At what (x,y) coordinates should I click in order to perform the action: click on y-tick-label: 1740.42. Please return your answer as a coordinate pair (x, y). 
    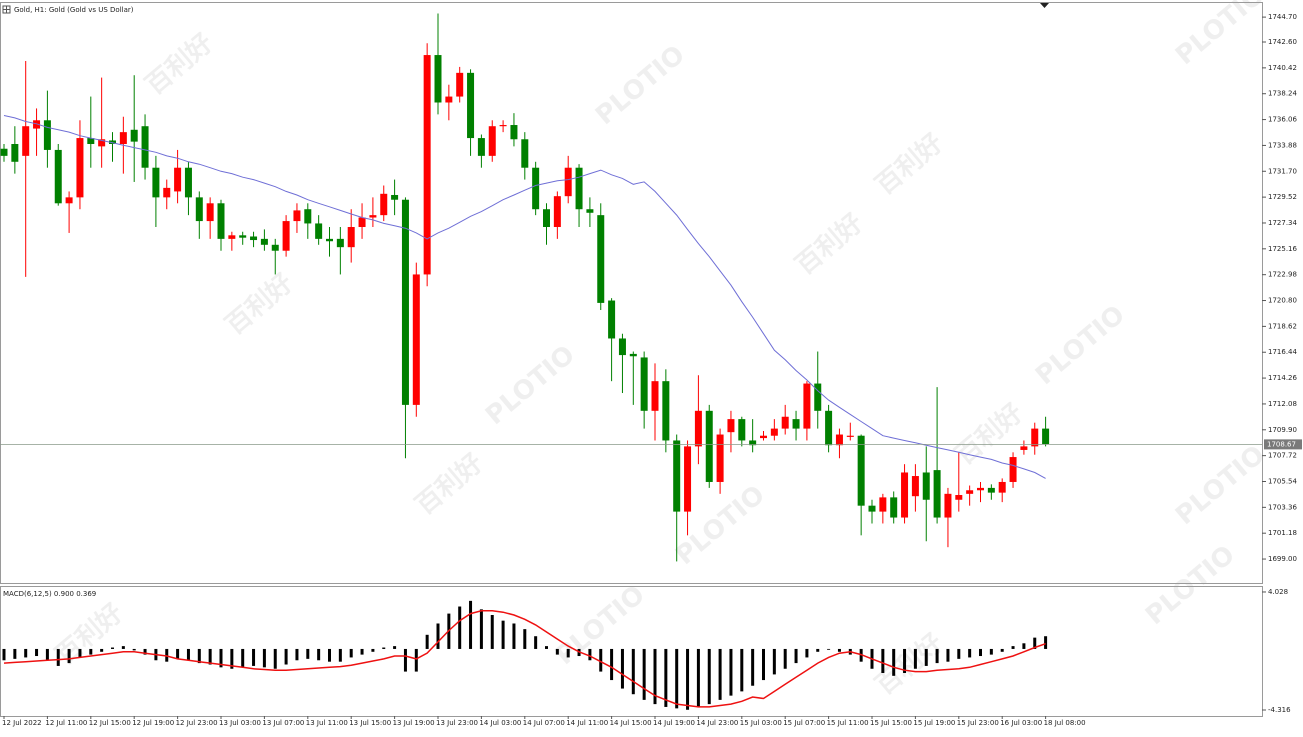
    Looking at the image, I should click on (1282, 68).